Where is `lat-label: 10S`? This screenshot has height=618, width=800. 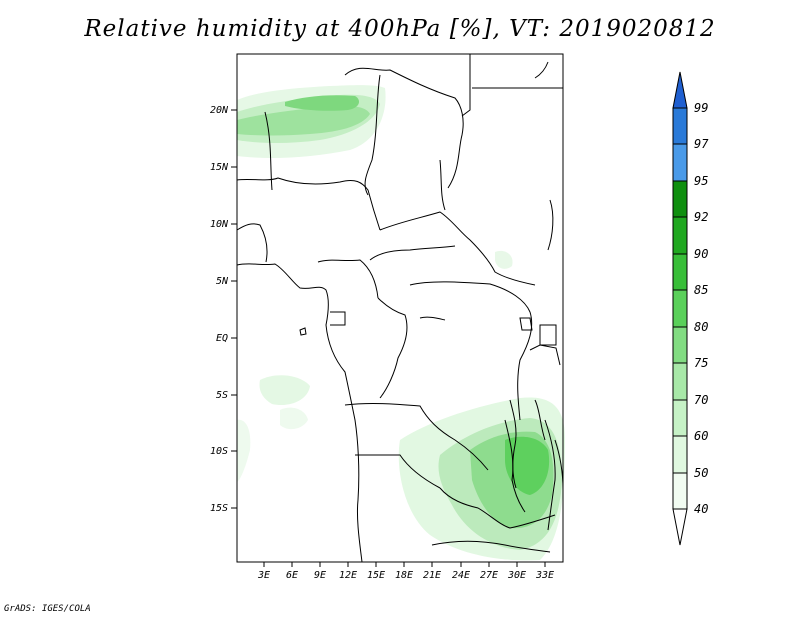
lat-label: 10S is located at coordinates (219, 451).